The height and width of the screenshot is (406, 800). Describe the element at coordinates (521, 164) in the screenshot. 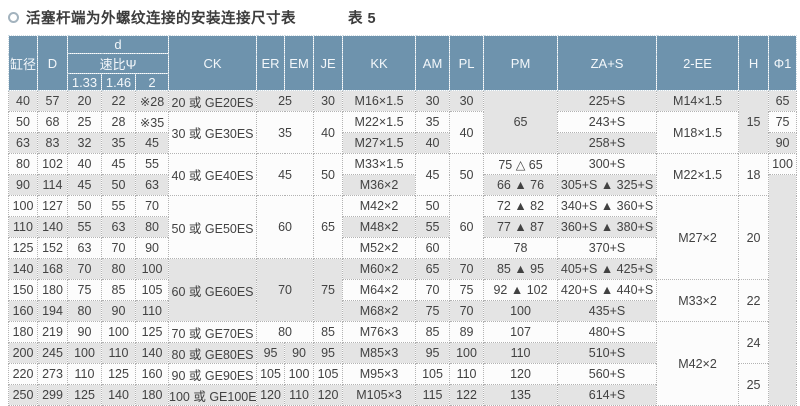

I see `cell-PM: 75 △ 65` at that location.